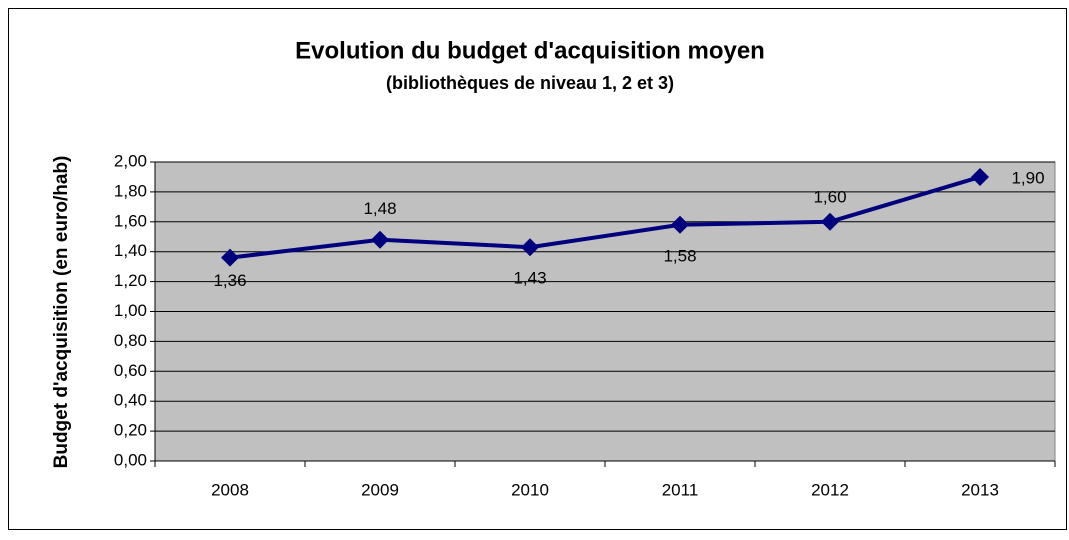 Image resolution: width=1069 pixels, height=540 pixels. I want to click on y-tick-label: 0,40, so click(130, 400).